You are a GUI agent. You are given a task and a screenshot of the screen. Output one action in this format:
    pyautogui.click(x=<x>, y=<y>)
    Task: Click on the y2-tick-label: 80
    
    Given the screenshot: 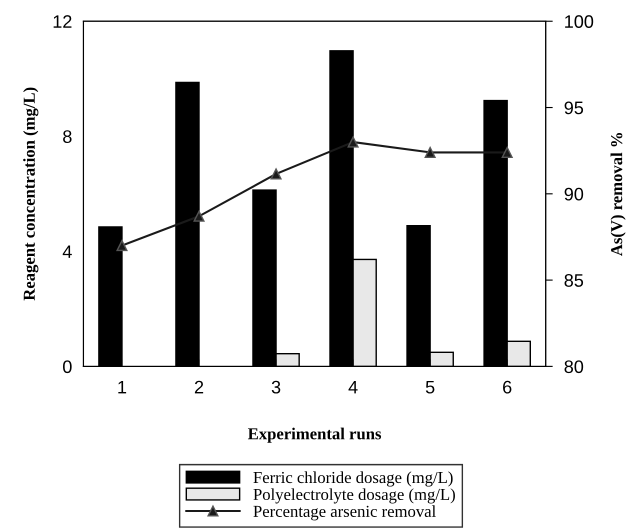 What is the action you would take?
    pyautogui.click(x=574, y=367)
    